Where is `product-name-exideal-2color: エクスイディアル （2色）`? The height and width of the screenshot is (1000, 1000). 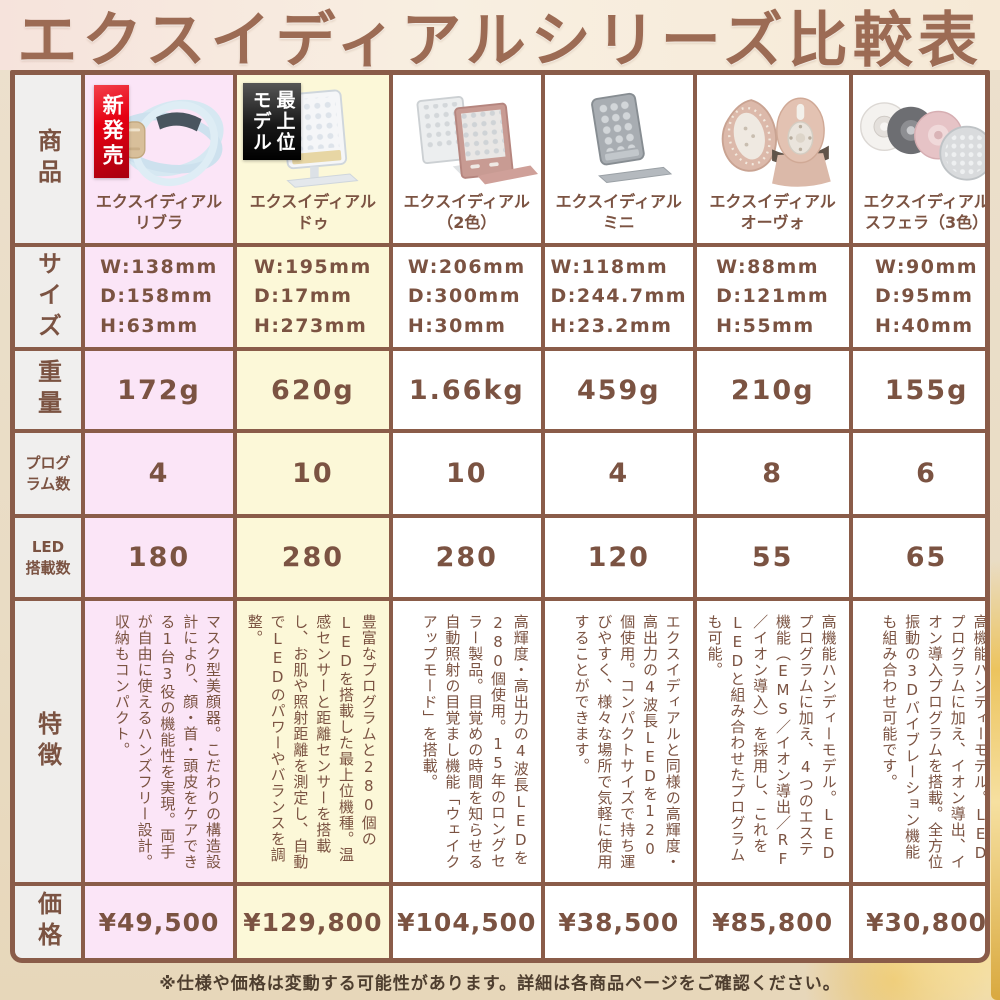 product-name-exideal-2color: エクスイディアル （2色） is located at coordinates (466, 212).